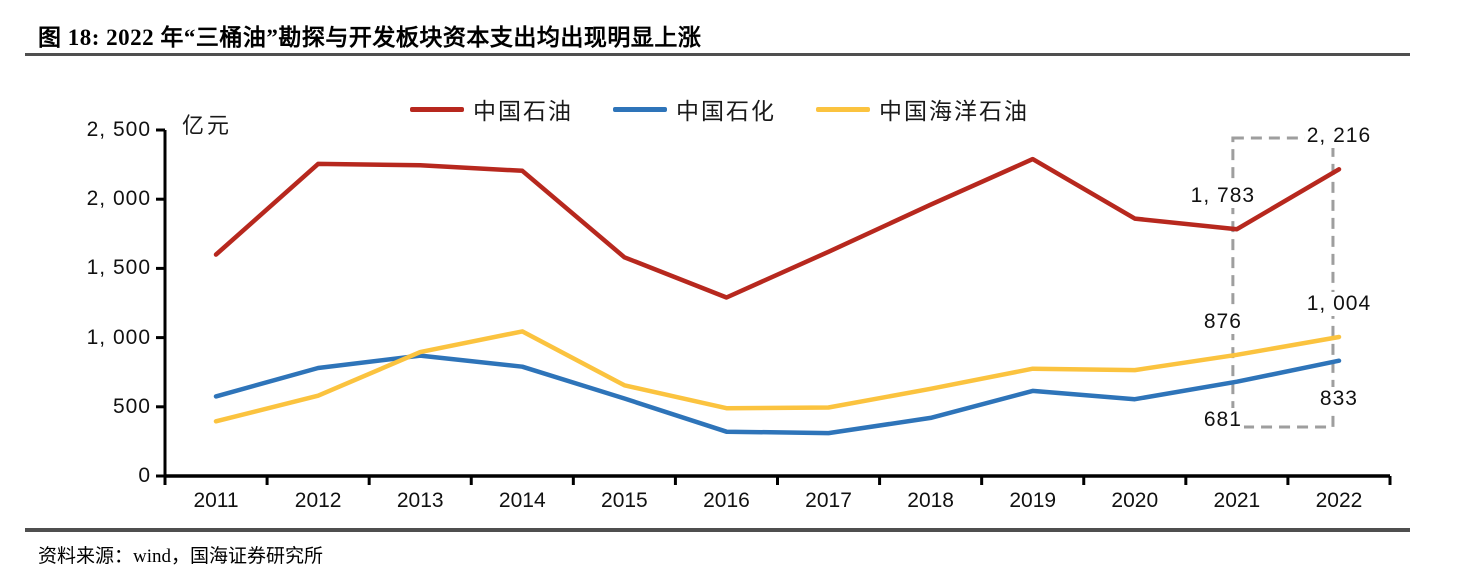 The height and width of the screenshot is (588, 1482). I want to click on x-tick-label: 2015, so click(624, 500).